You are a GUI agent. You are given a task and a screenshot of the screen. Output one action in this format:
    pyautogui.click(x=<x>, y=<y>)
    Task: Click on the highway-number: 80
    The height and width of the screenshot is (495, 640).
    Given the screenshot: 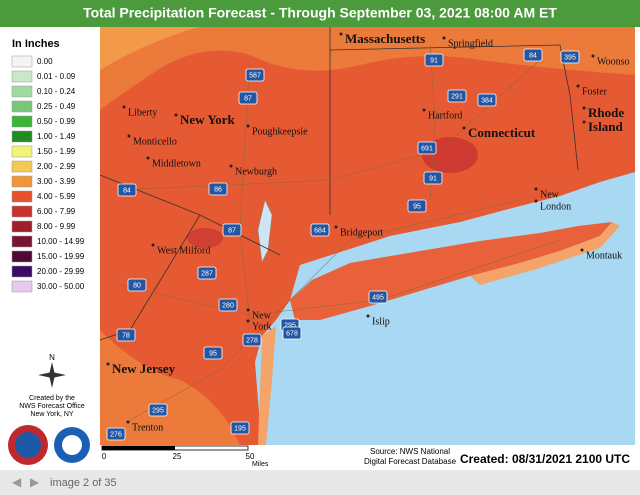 What is the action you would take?
    pyautogui.click(x=137, y=285)
    